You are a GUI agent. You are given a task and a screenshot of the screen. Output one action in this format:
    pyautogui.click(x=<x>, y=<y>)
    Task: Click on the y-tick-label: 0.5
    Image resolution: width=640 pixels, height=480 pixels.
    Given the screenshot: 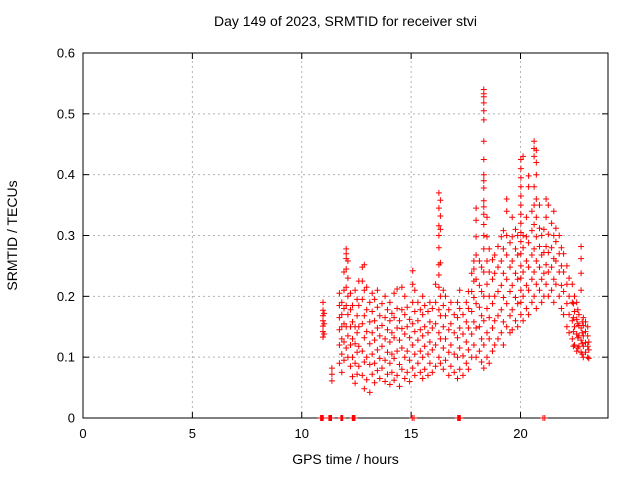 What is the action you would take?
    pyautogui.click(x=66, y=113)
    